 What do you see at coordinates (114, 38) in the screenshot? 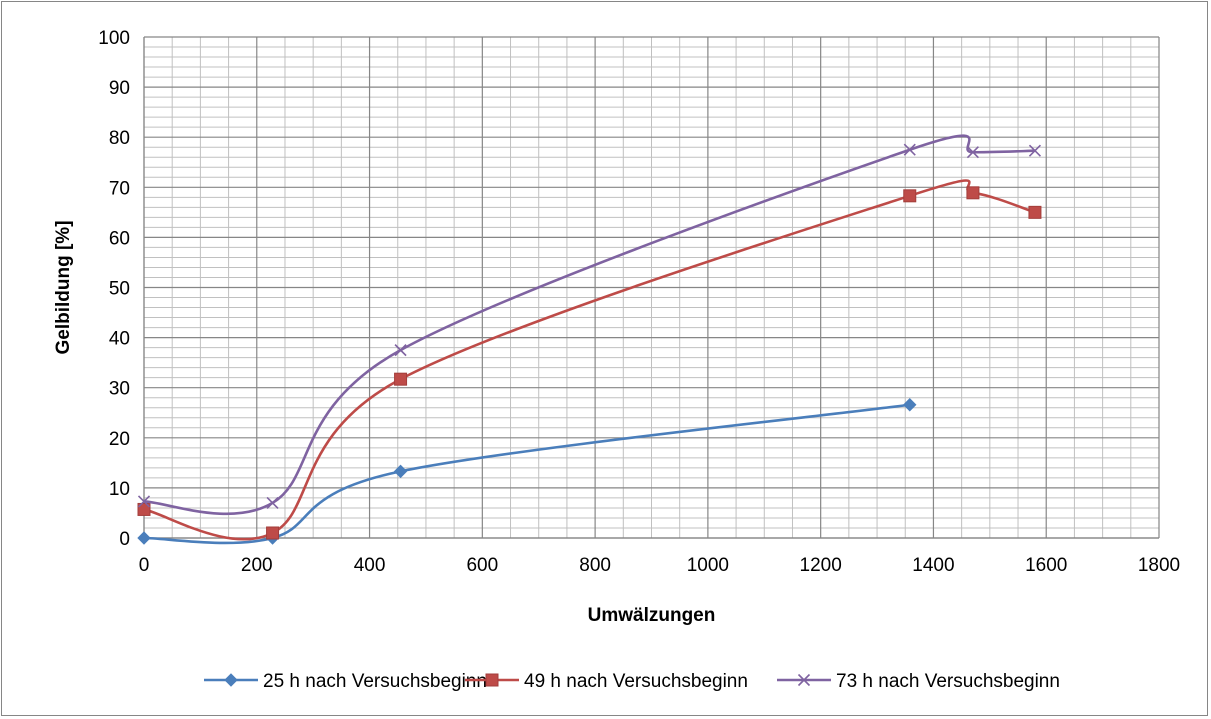
I see `y-tick-label: 100` at bounding box center [114, 38].